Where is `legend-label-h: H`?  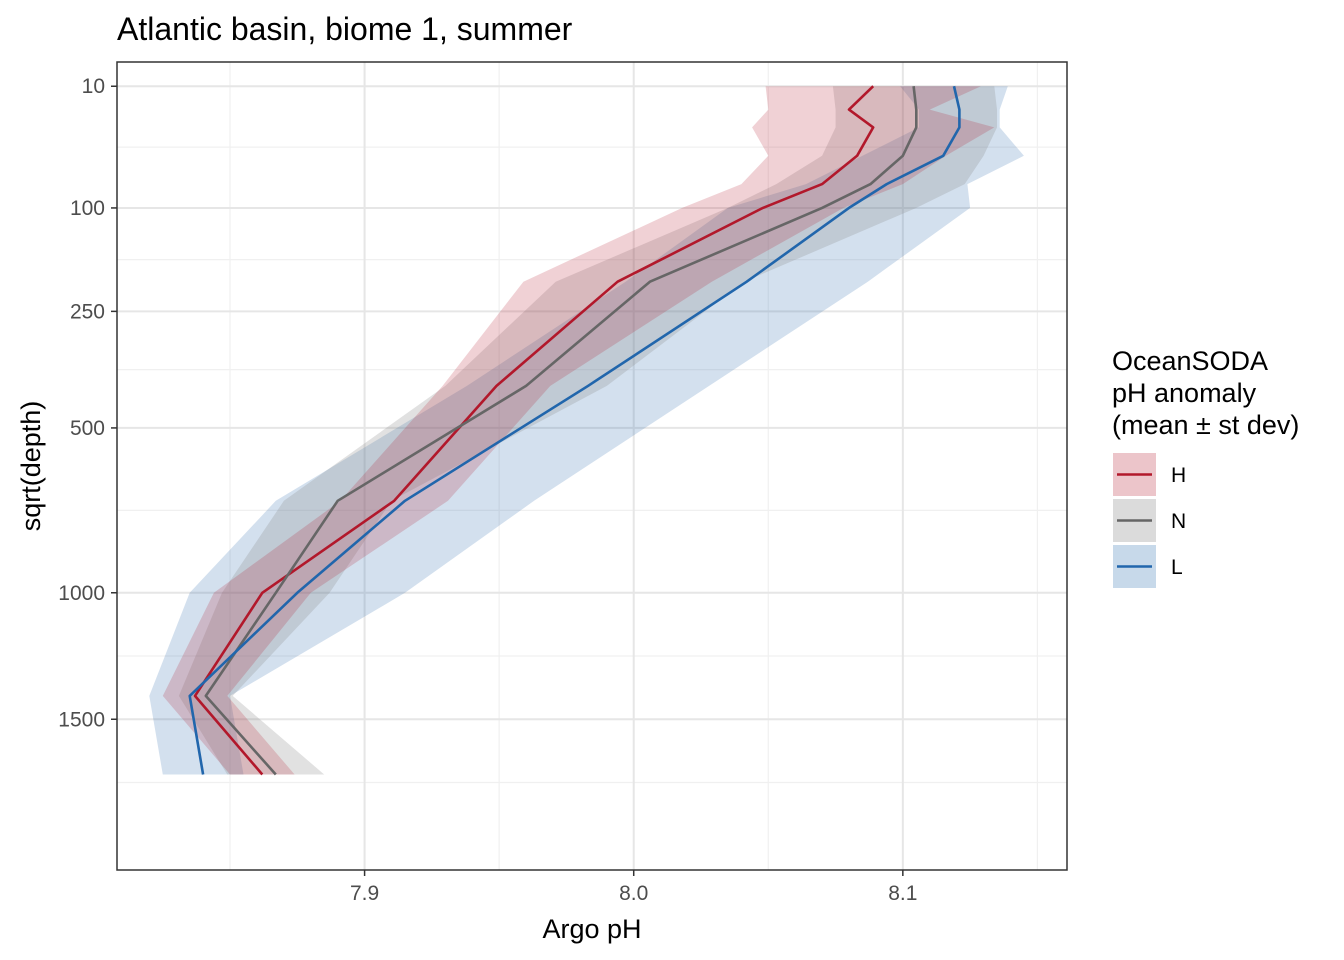 legend-label-h: H is located at coordinates (1178, 475).